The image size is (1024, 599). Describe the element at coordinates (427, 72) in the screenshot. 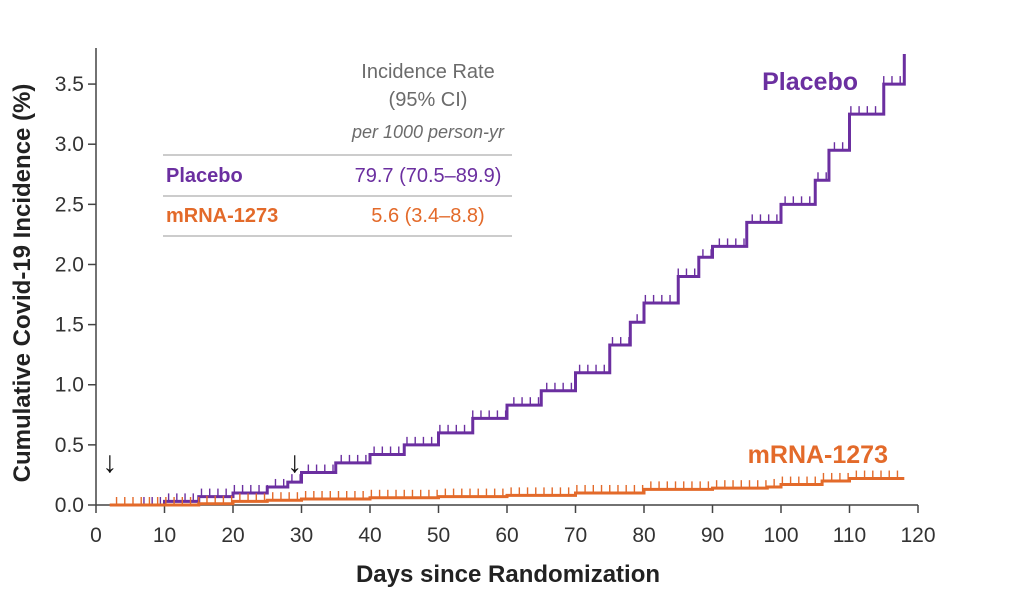

I see `legend-header-line1: Incidence Rate` at that location.